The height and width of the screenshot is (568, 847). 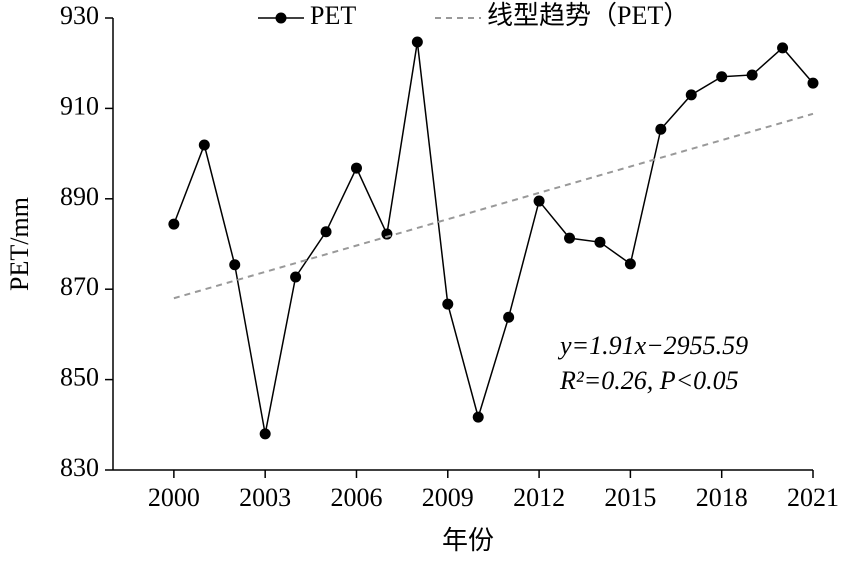 I want to click on x-tick-label: 2000, so click(x=174, y=497).